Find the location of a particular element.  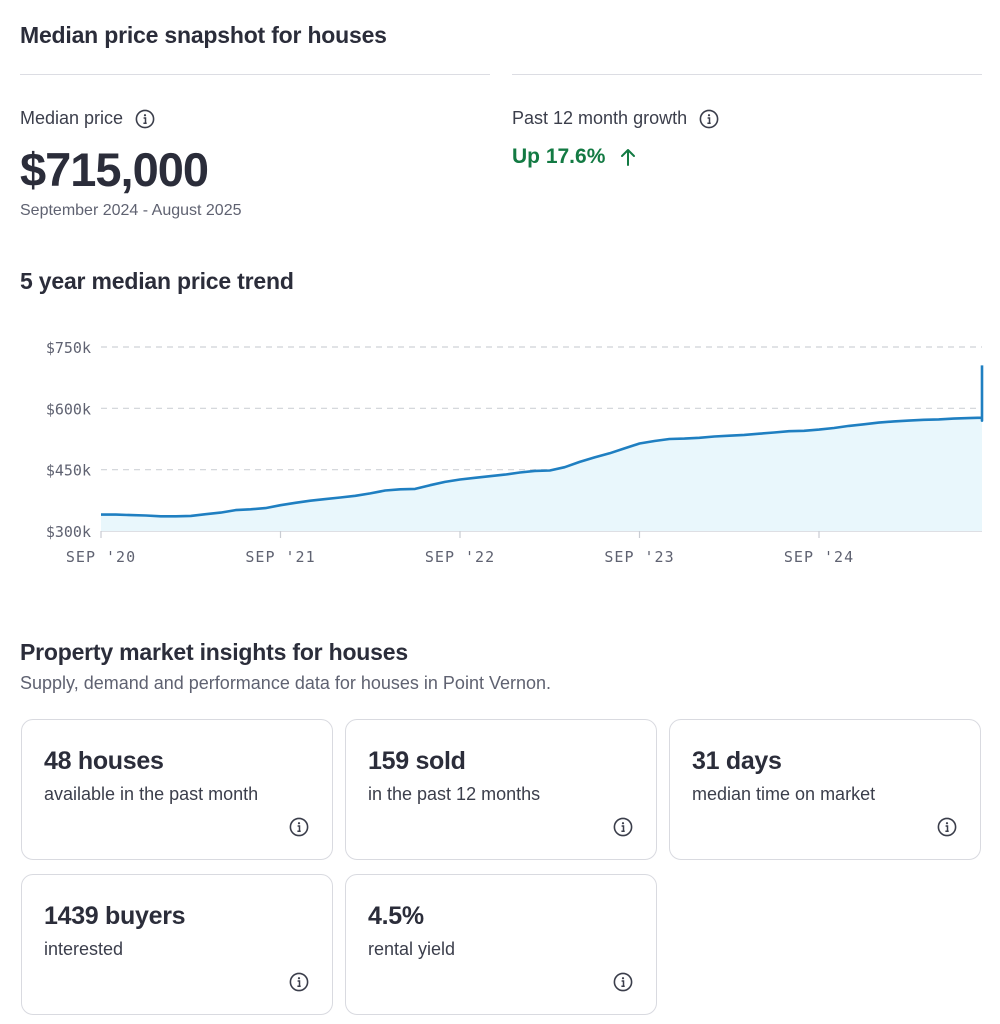

insight-card: 159 sold in the past 12 months is located at coordinates (501, 789).